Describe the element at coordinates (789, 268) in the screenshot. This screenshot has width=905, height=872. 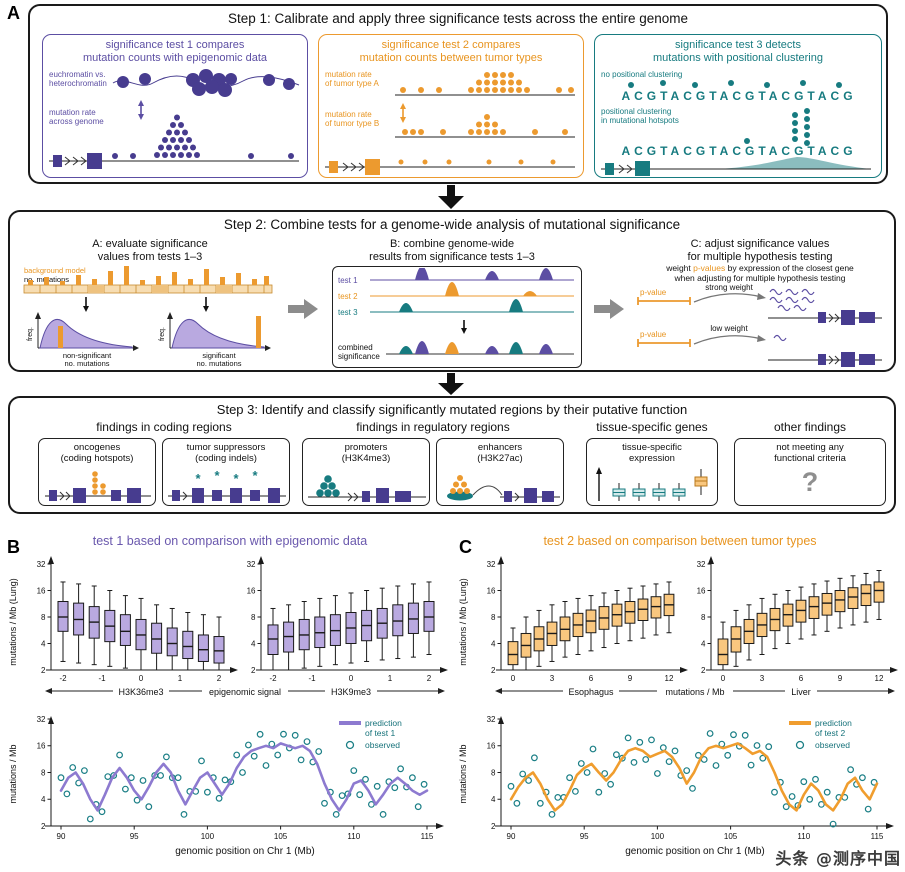
I see `desc-post: by expression of the closest gene` at that location.